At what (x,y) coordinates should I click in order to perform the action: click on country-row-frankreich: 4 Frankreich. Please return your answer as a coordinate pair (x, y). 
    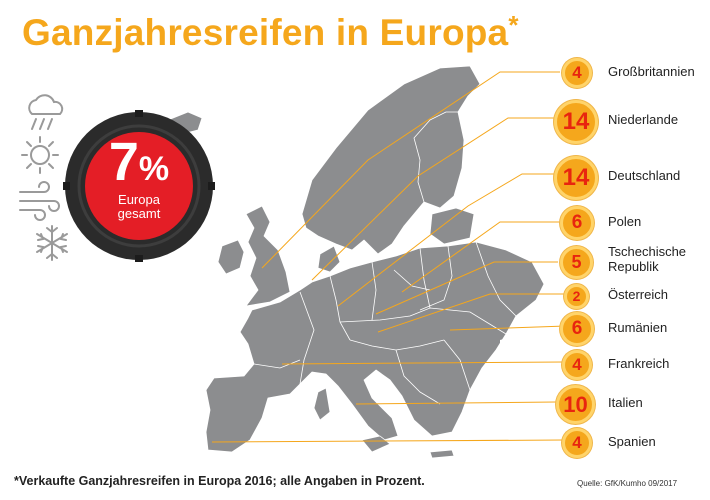
    Looking at the image, I should click on (625, 368).